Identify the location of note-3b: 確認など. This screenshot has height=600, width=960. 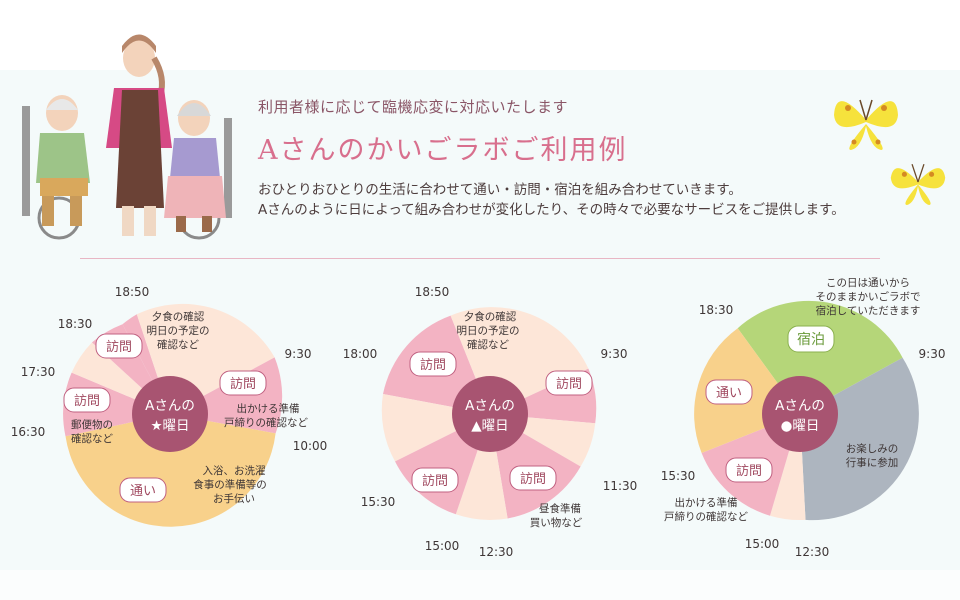
(92, 438).